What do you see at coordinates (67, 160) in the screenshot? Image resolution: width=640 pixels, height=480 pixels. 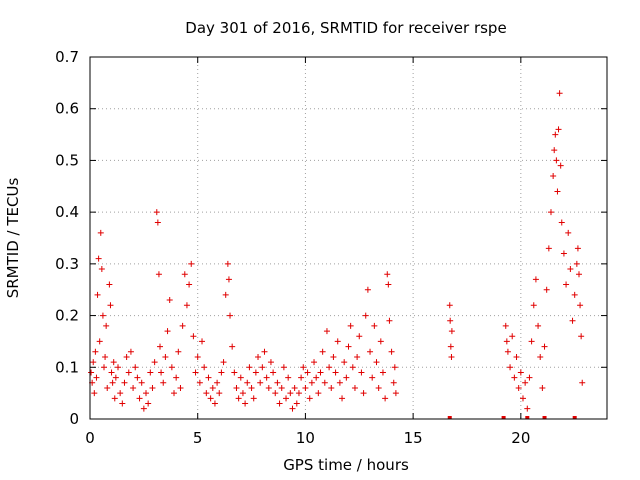 I see `y-tick-label: 0.5` at bounding box center [67, 160].